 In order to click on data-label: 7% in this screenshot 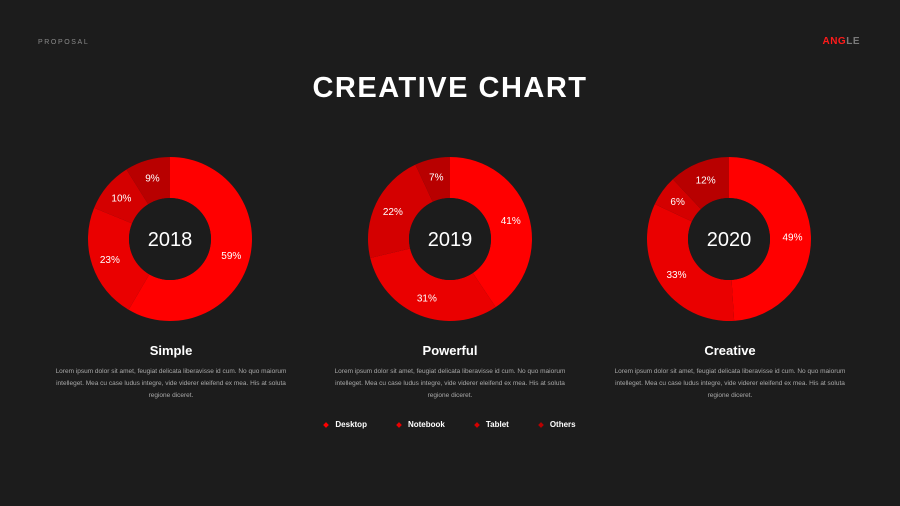, I will do `click(436, 177)`.